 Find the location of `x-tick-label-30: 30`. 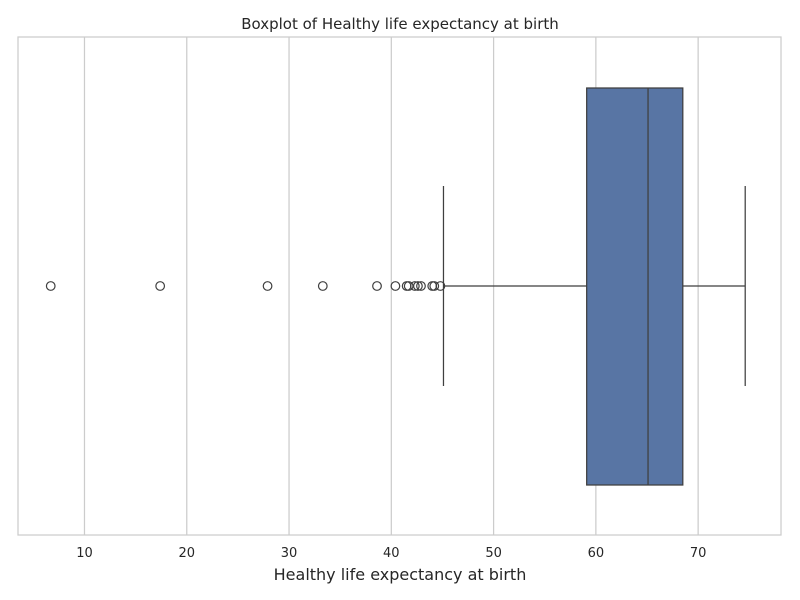

x-tick-label-30: 30 is located at coordinates (289, 553).